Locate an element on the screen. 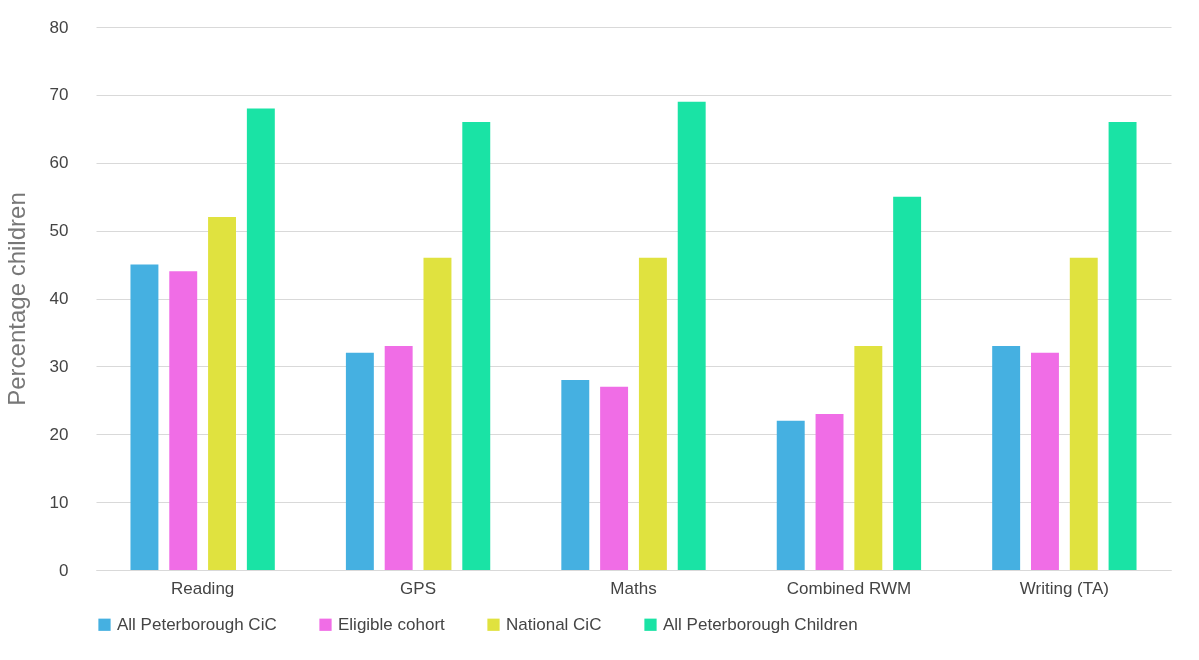 The height and width of the screenshot is (660, 1199). x-tick-label: Maths is located at coordinates (633, 588).